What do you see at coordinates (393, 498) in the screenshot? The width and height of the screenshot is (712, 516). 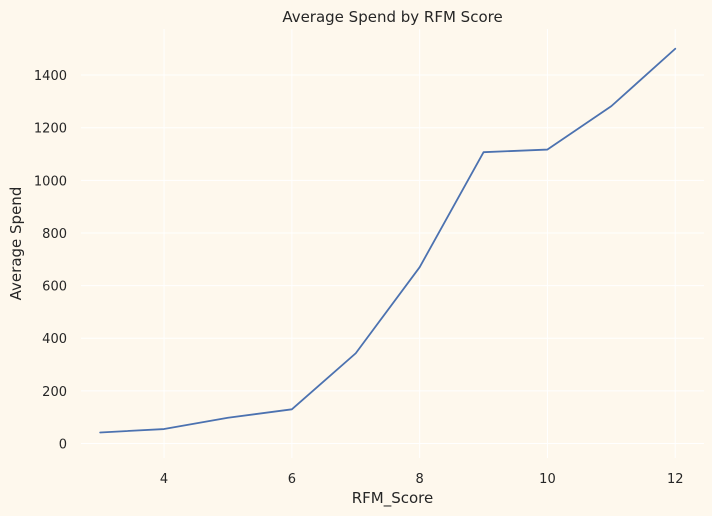 I see `x-axis-label: RFM_Score` at bounding box center [393, 498].